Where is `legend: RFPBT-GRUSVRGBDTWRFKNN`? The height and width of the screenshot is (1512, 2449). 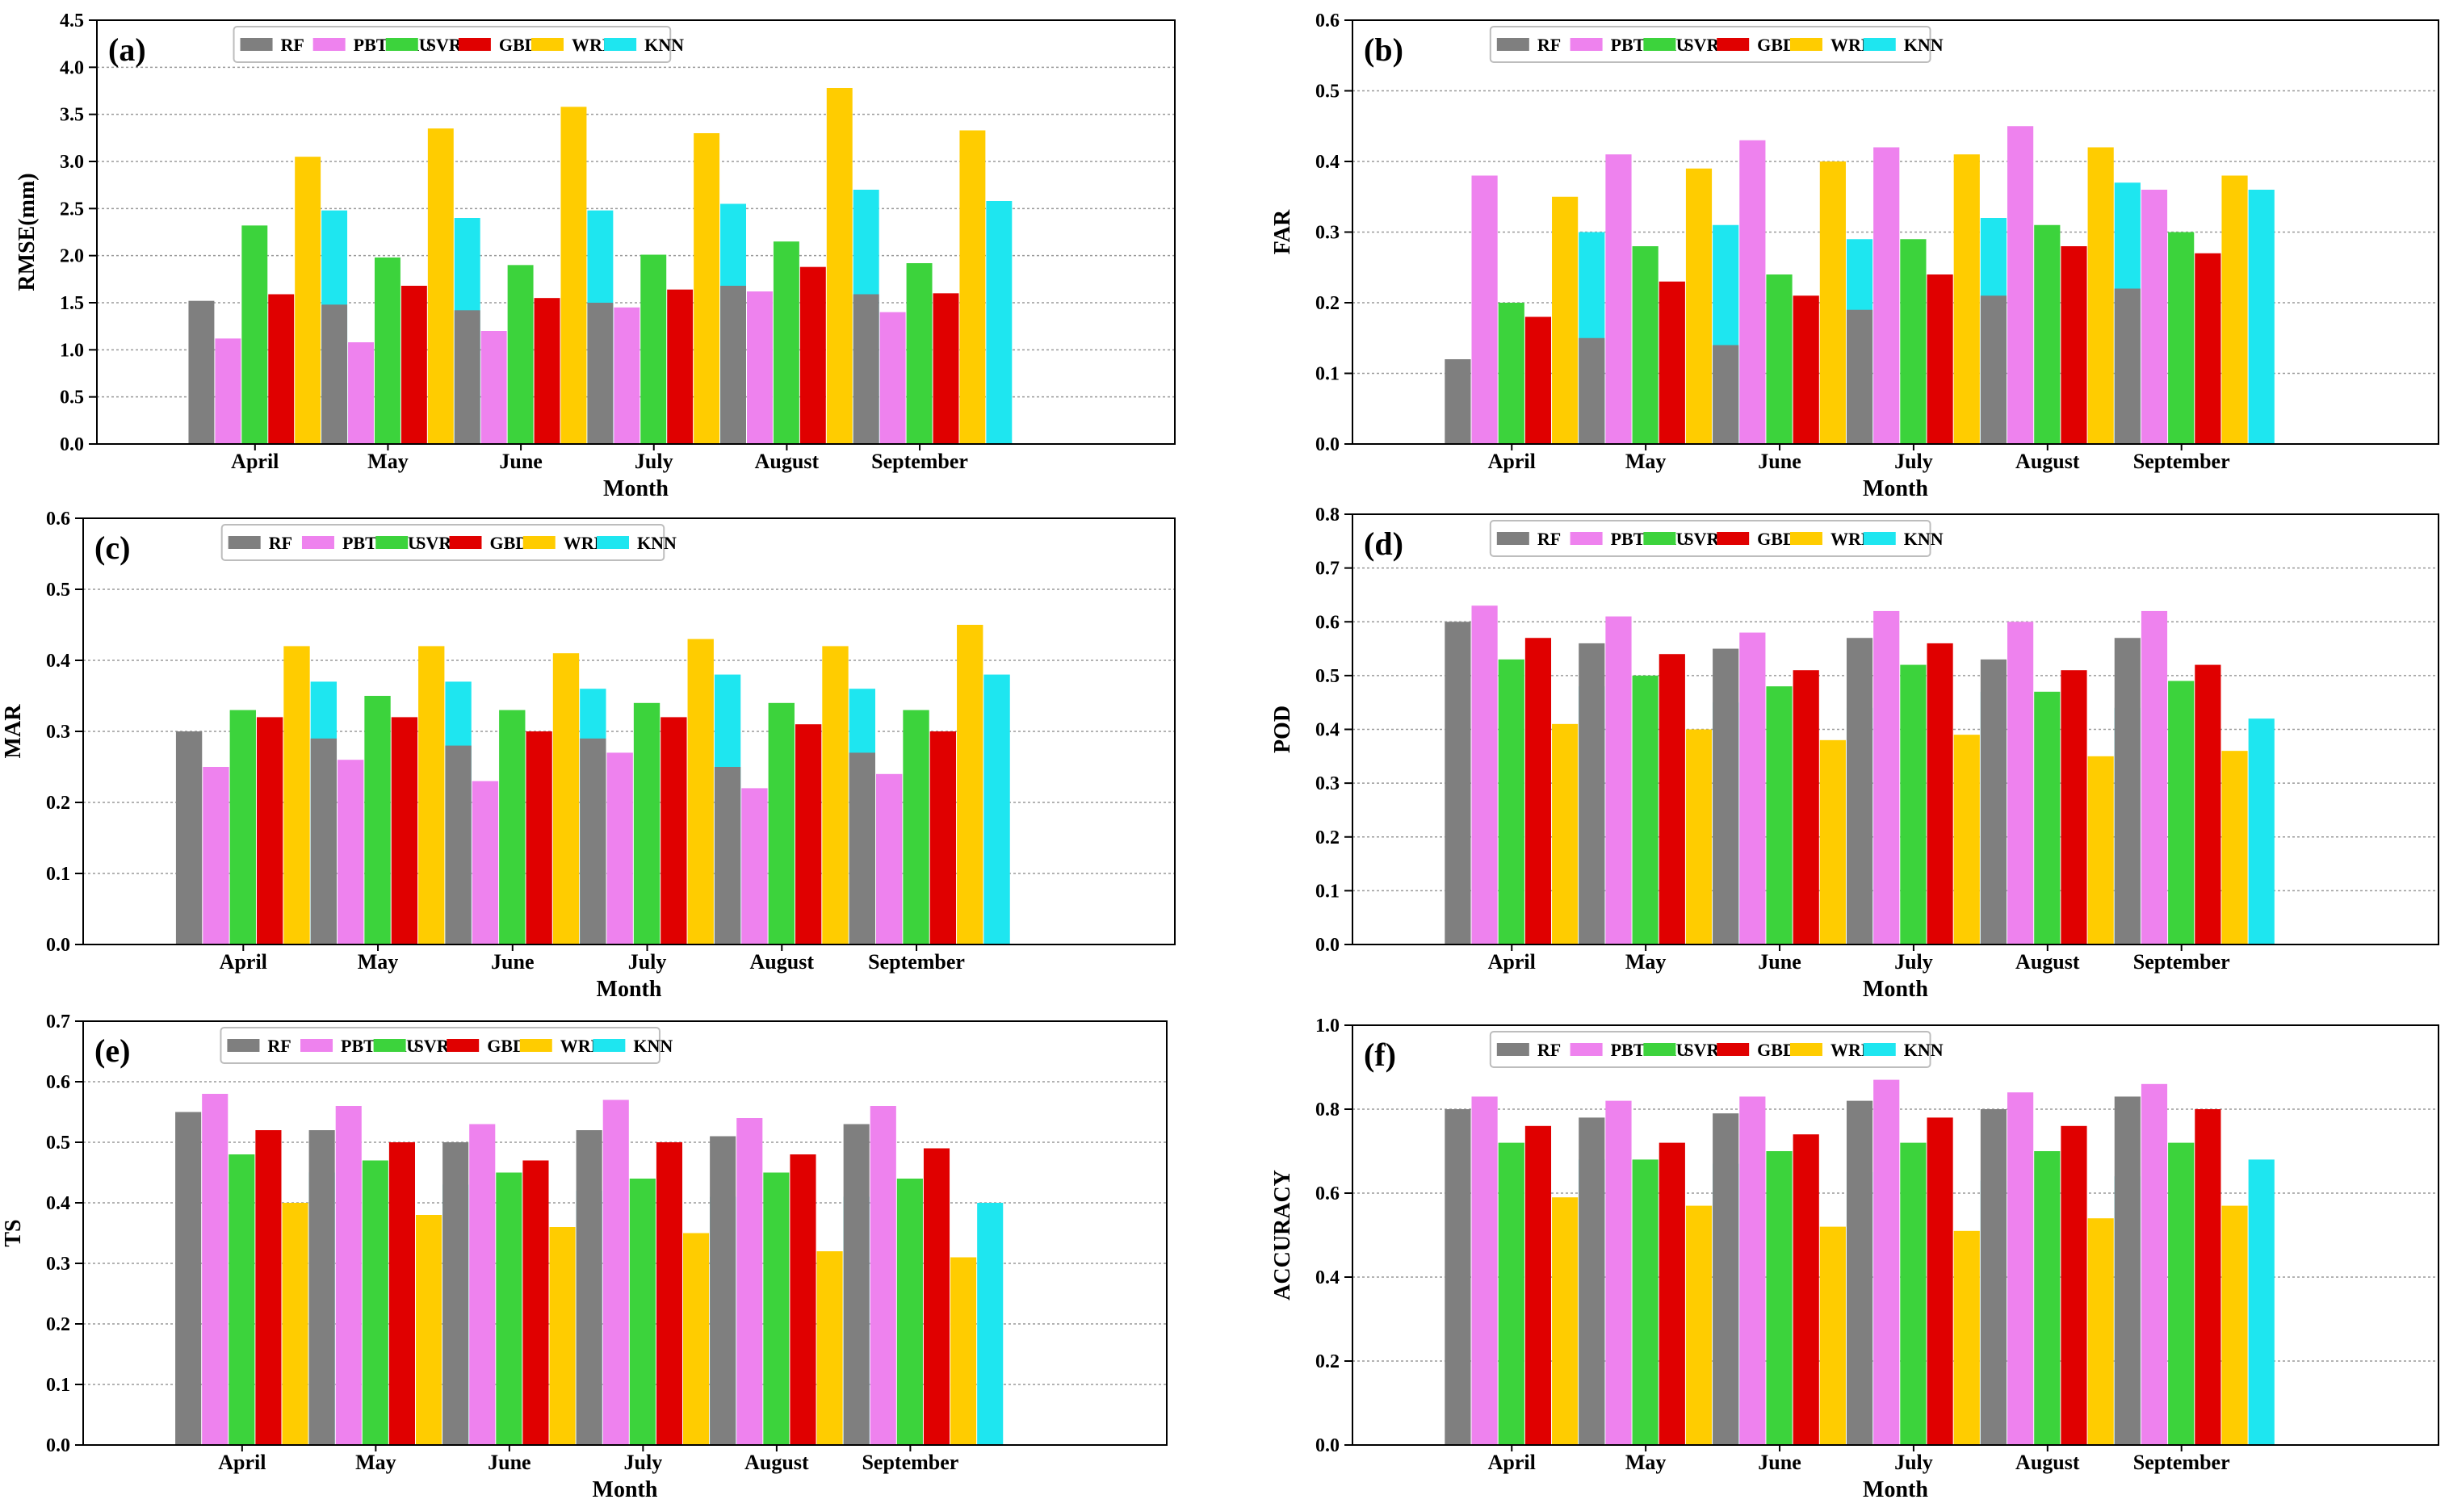 legend: RFPBT-GRUSVRGBDTWRFKNN is located at coordinates (458, 44).